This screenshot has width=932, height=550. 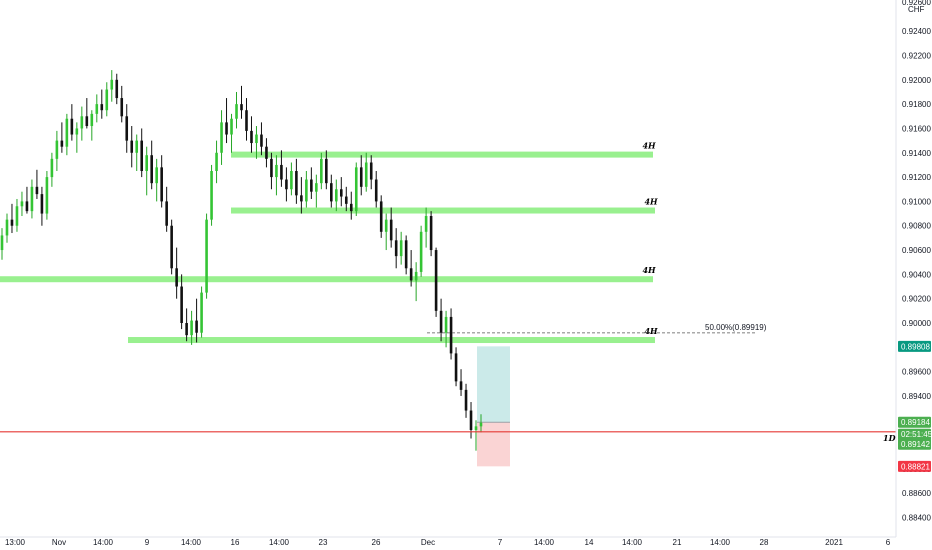 I want to click on price-tick-label: 0.91800, so click(x=916, y=104).